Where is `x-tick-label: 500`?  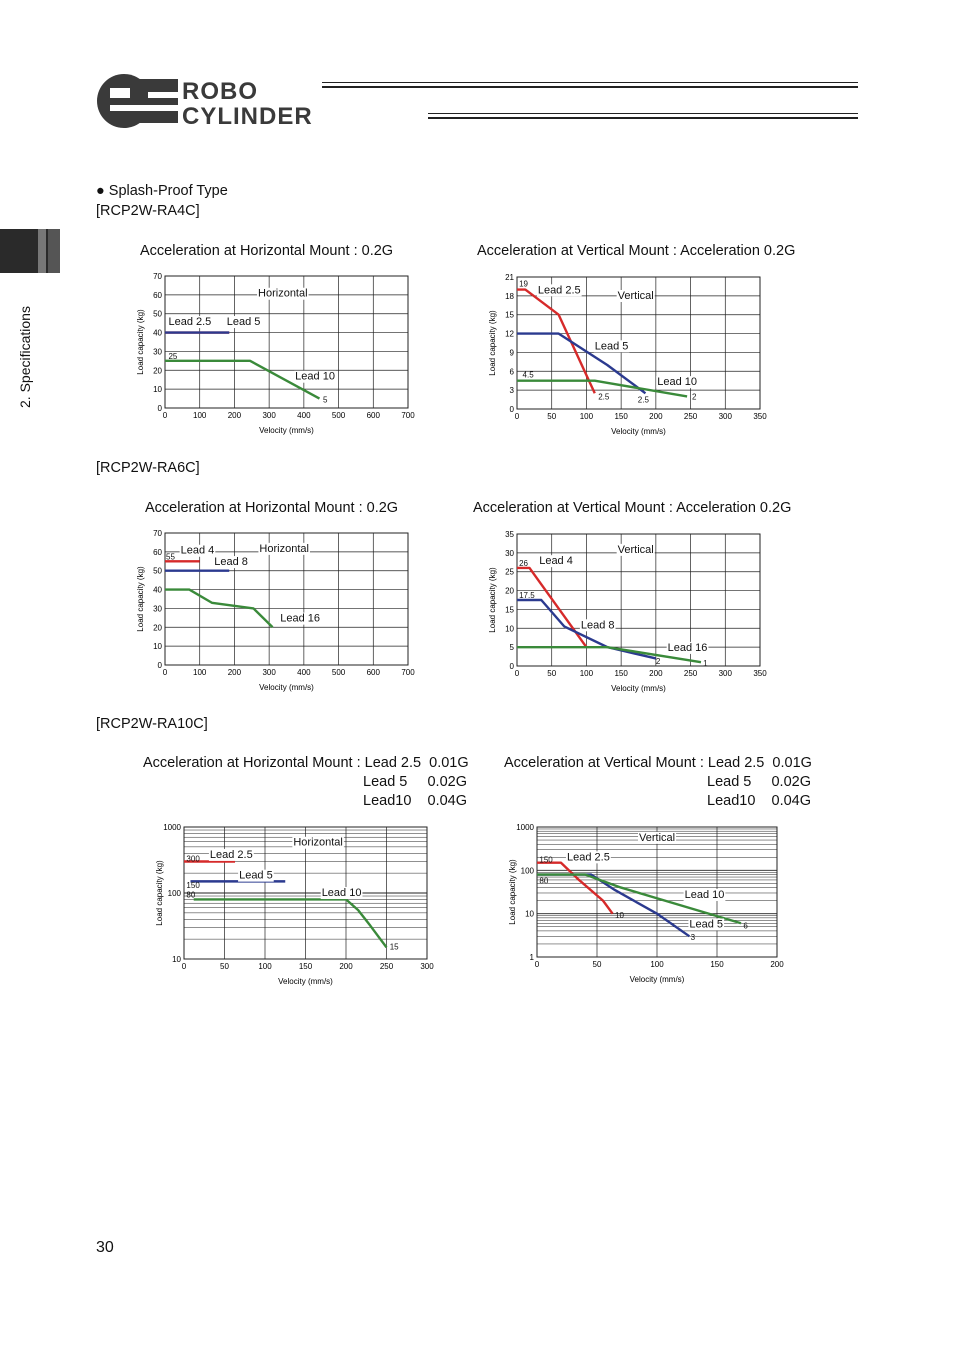 x-tick-label: 500 is located at coordinates (339, 415).